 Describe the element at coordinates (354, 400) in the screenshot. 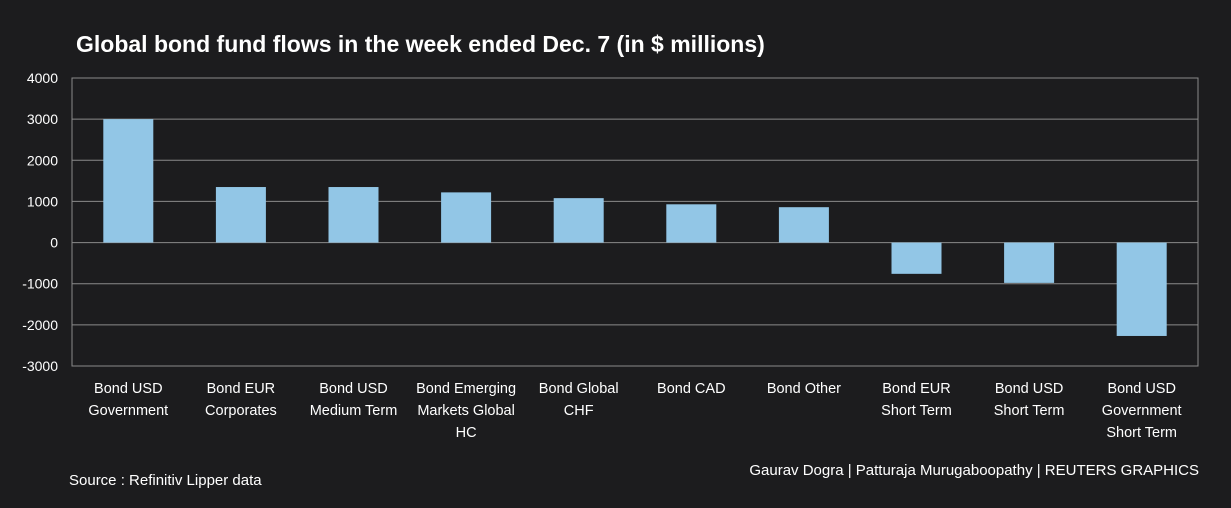

I see `x-category-label: Bond USD Medium Term` at that location.